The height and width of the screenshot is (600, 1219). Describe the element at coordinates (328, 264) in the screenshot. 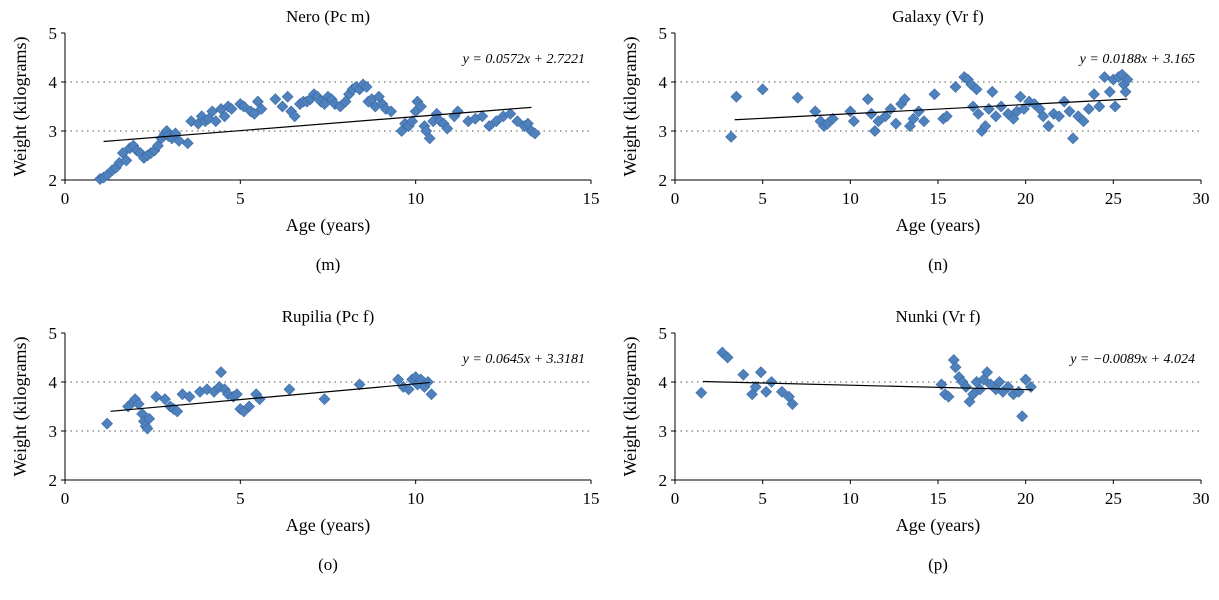

I see `panel-label: (m)` at that location.